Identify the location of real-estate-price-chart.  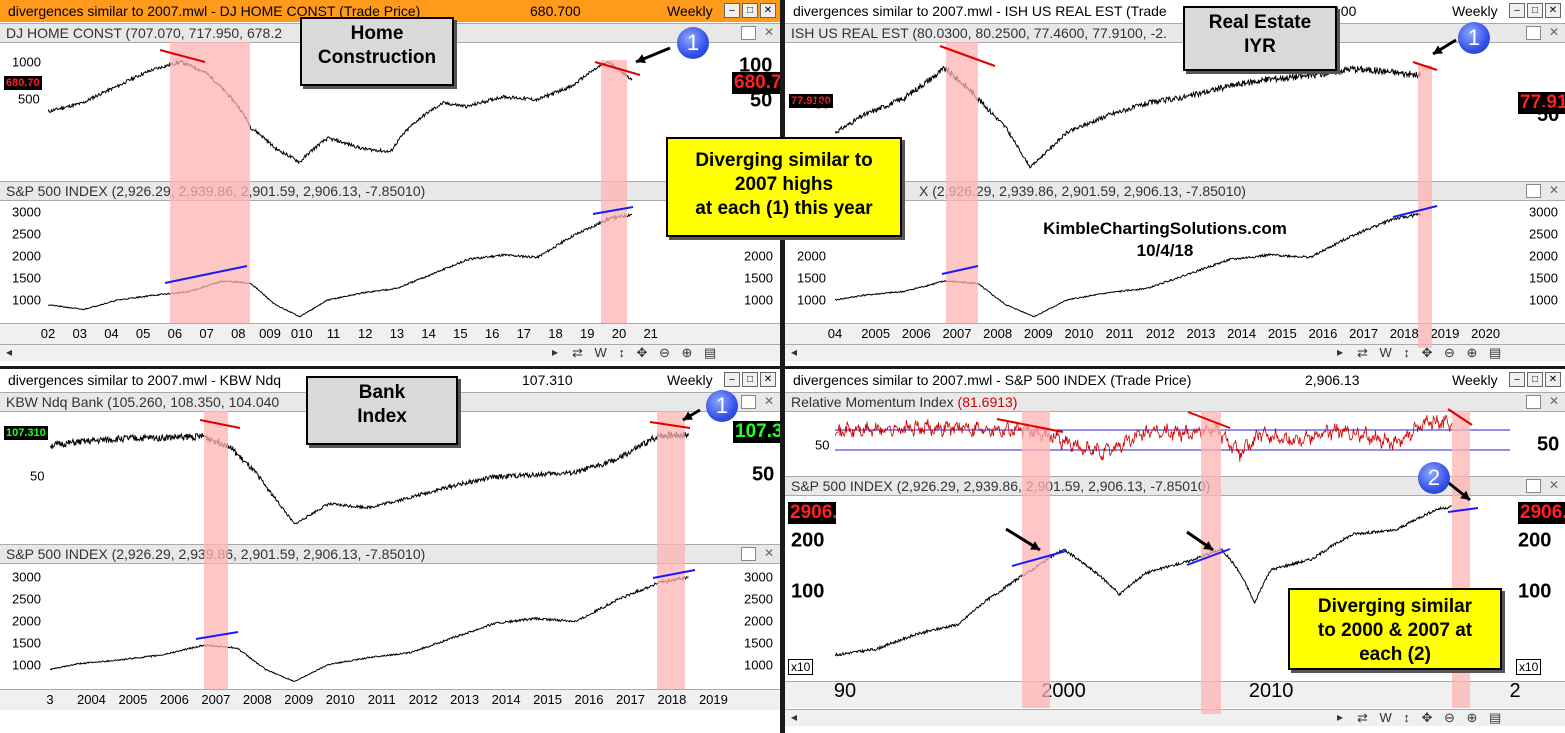
(1128, 116).